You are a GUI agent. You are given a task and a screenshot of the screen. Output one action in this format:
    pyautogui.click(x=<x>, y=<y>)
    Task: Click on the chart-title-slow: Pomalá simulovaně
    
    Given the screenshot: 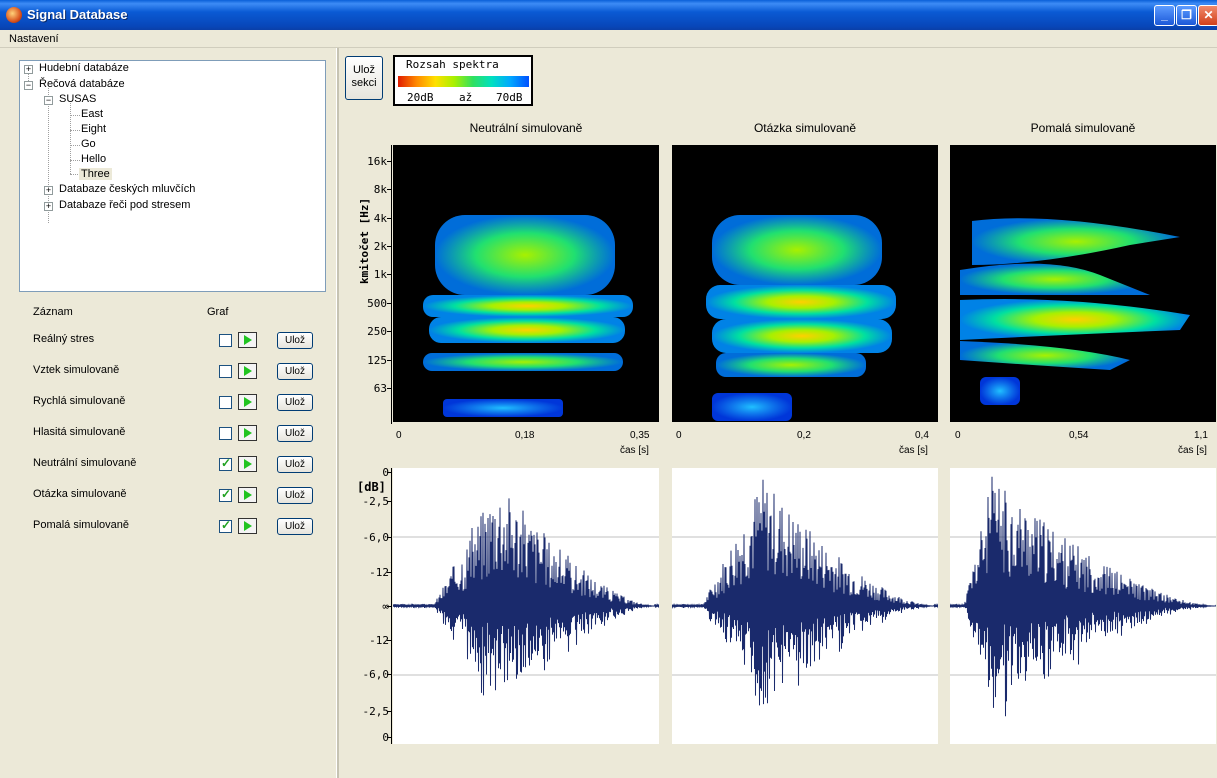 What is the action you would take?
    pyautogui.click(x=1083, y=128)
    